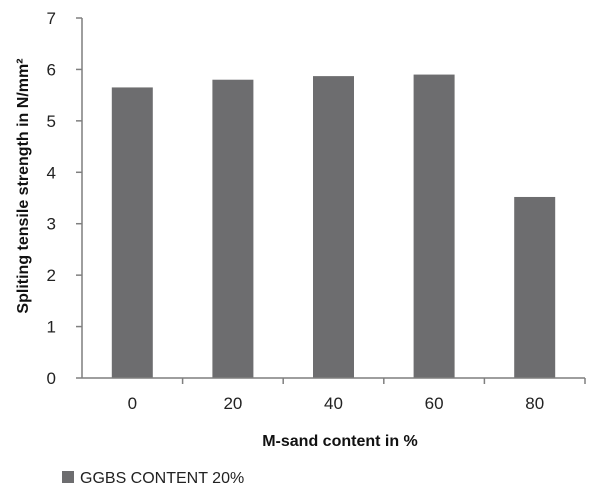 The height and width of the screenshot is (490, 595). Describe the element at coordinates (51, 378) in the screenshot. I see `y-tick-label: 0` at that location.